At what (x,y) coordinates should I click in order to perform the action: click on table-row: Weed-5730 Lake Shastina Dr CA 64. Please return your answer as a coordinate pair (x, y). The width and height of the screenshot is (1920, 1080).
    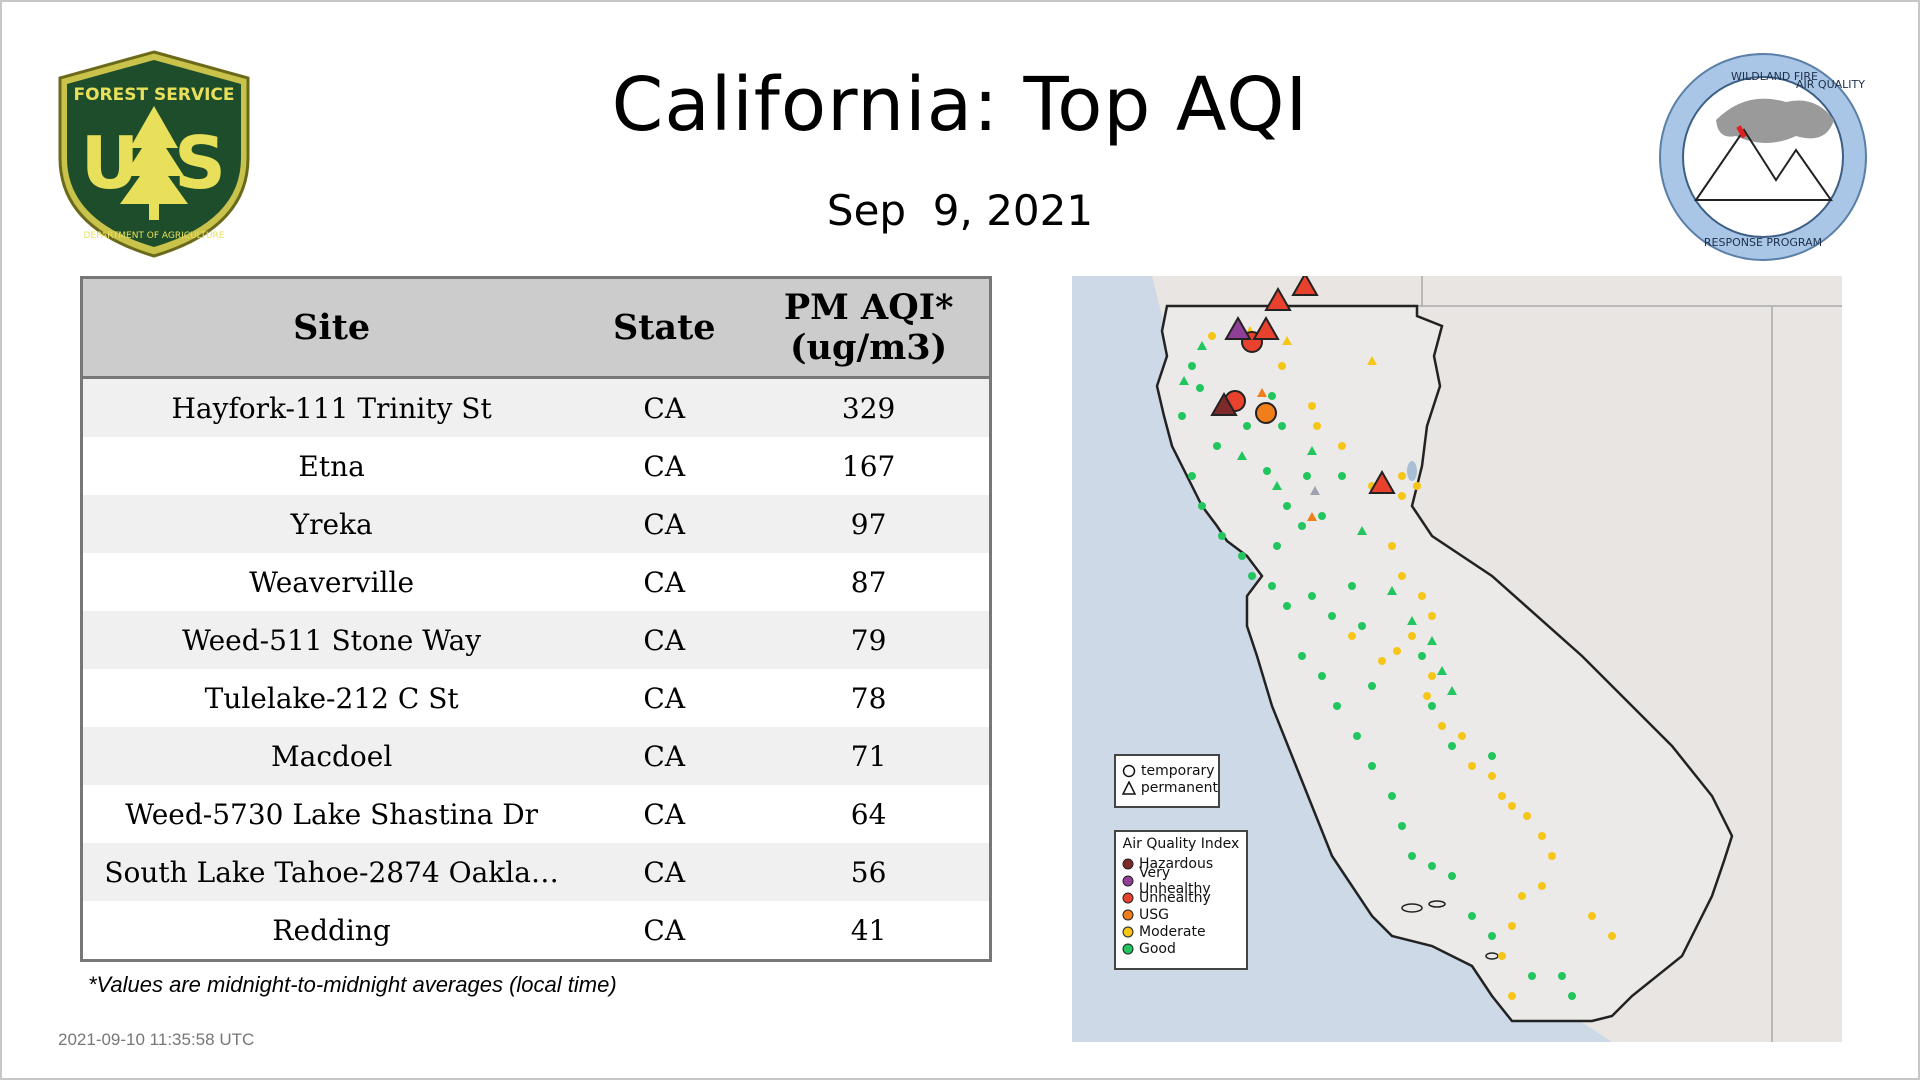
    Looking at the image, I should click on (536, 814).